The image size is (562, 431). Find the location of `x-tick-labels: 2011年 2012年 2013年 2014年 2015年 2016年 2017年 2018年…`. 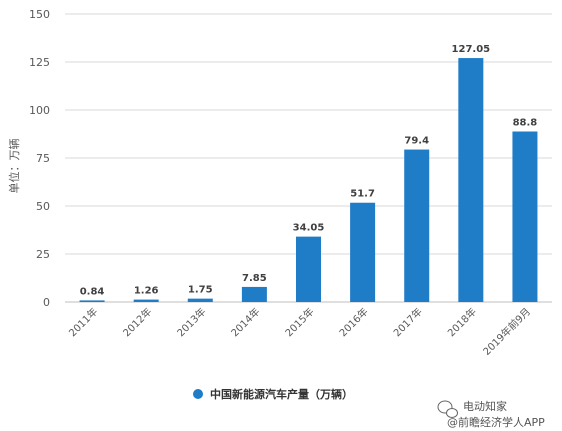

x-tick-labels: 2011年 2012年 2013年 2014年 2015年 2016年 2017年 2018年… is located at coordinates (299, 331).